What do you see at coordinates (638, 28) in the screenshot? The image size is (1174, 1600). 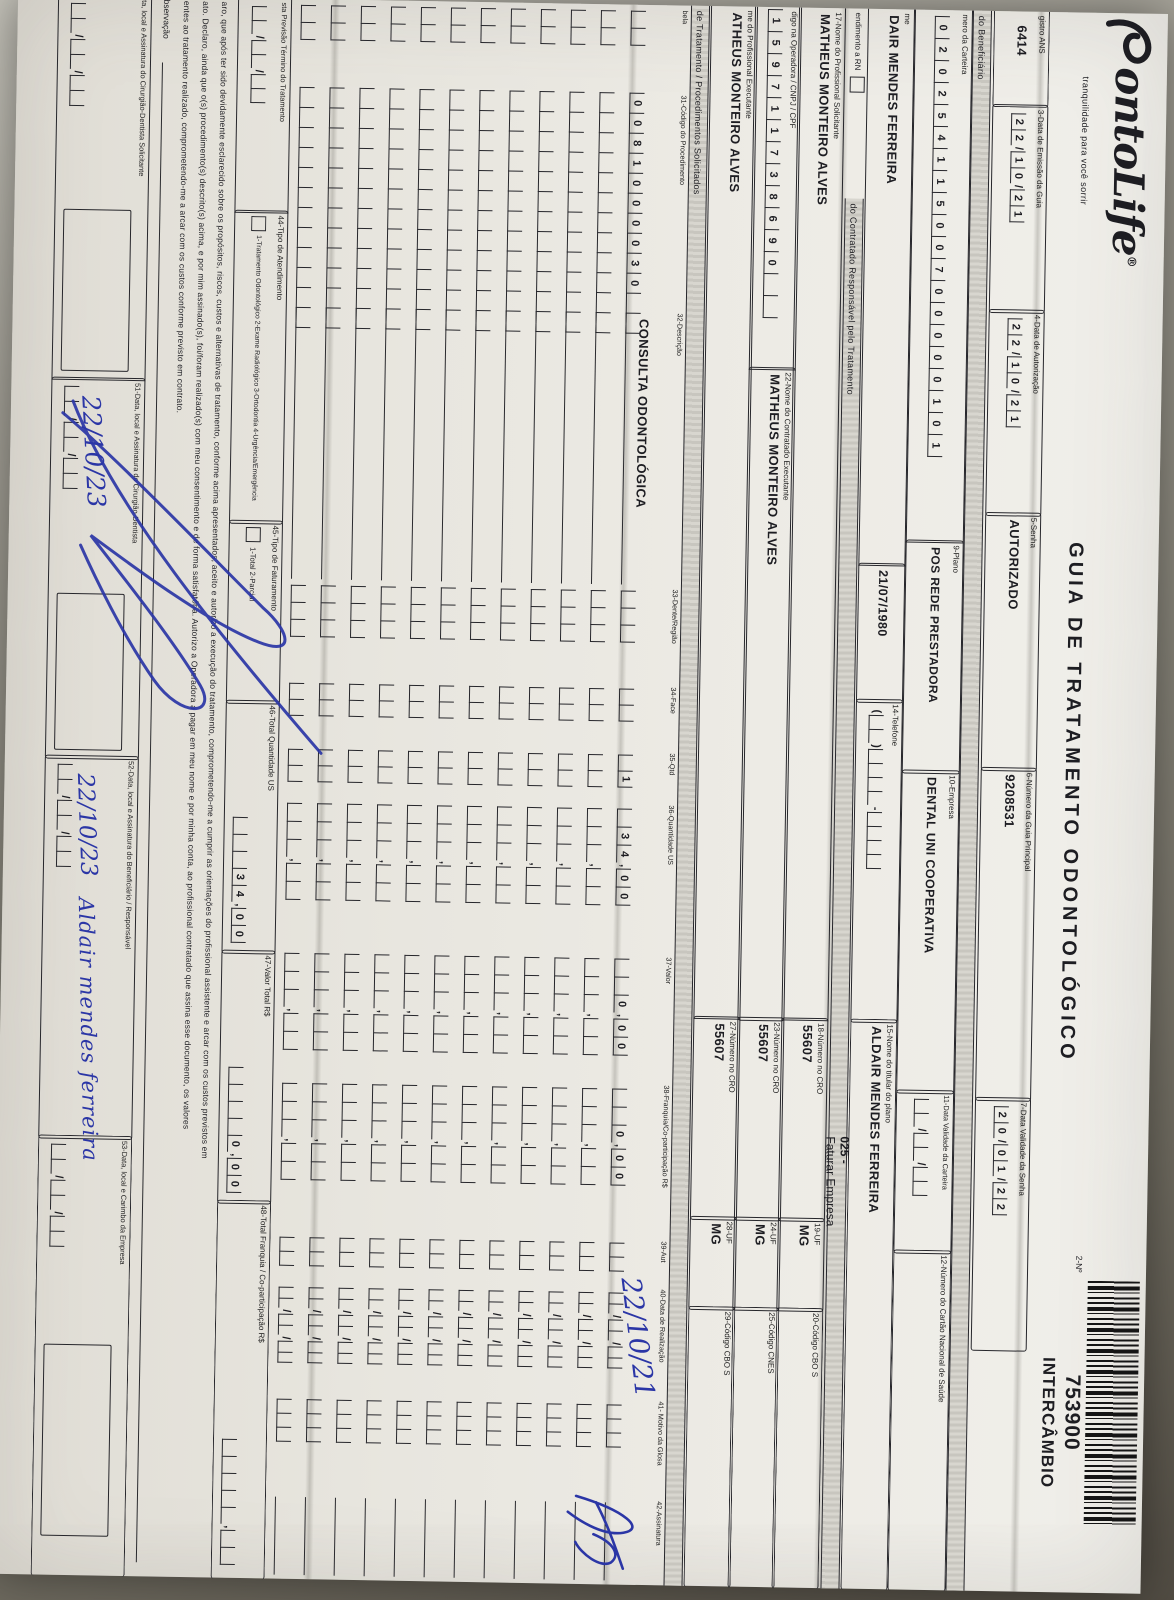 I see `tabela-boxes` at bounding box center [638, 28].